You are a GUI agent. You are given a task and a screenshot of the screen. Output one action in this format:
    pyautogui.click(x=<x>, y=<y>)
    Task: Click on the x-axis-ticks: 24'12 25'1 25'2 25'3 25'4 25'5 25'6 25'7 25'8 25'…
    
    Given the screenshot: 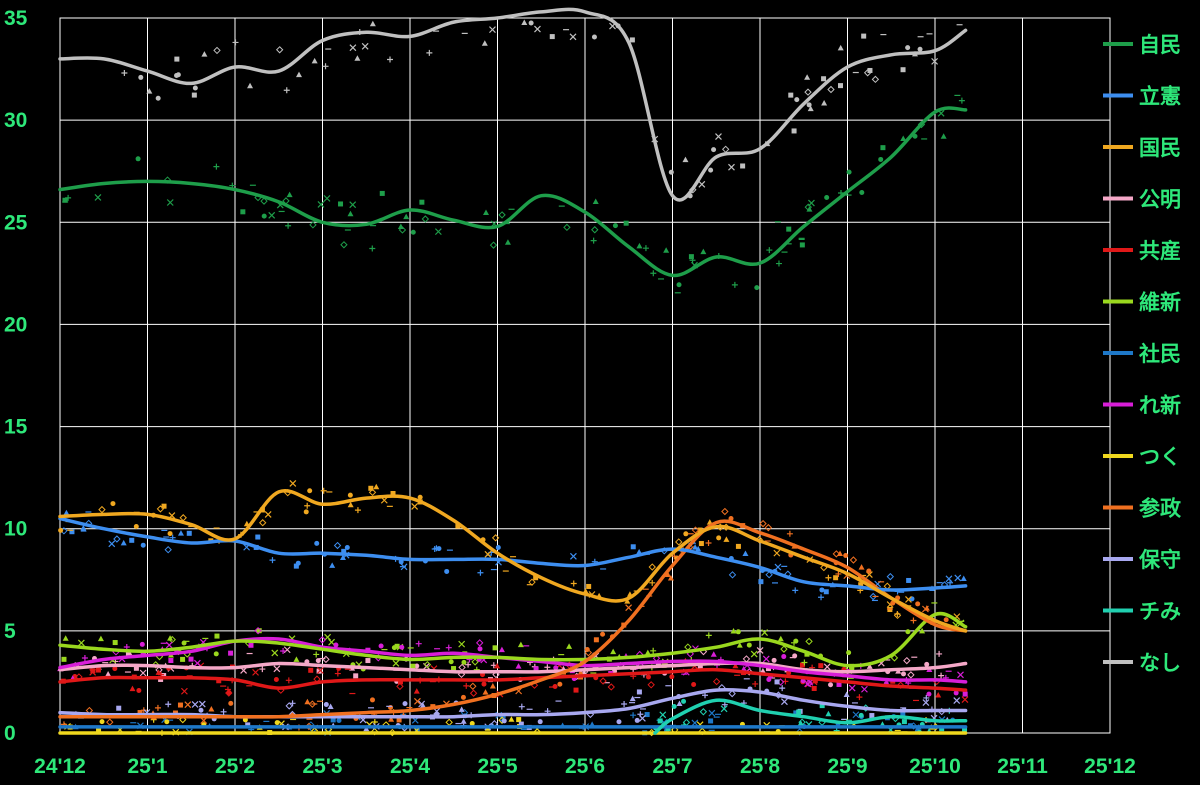 What is the action you would take?
    pyautogui.click(x=585, y=766)
    